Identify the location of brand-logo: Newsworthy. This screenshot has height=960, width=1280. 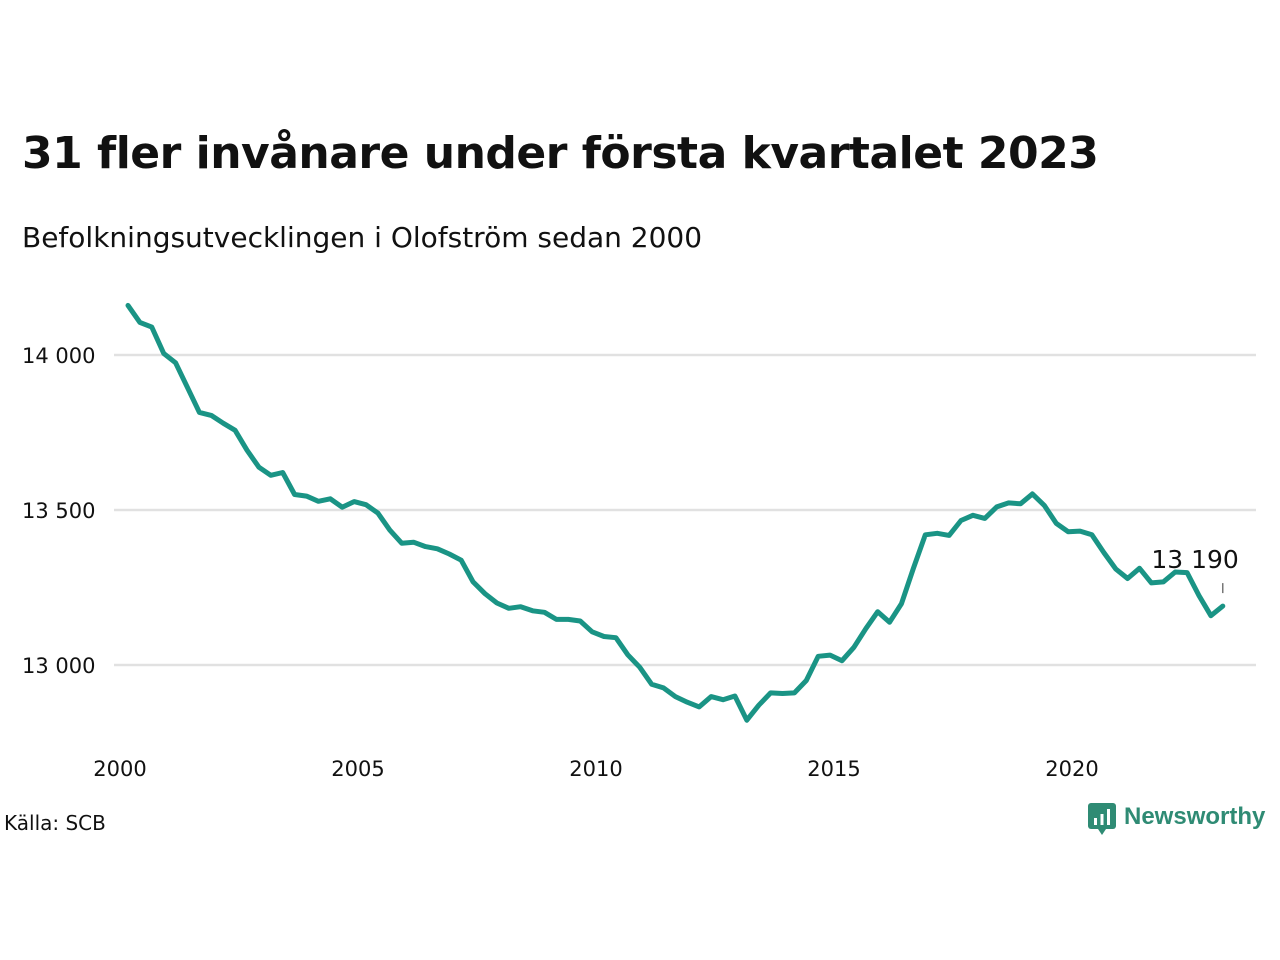
(1177, 819).